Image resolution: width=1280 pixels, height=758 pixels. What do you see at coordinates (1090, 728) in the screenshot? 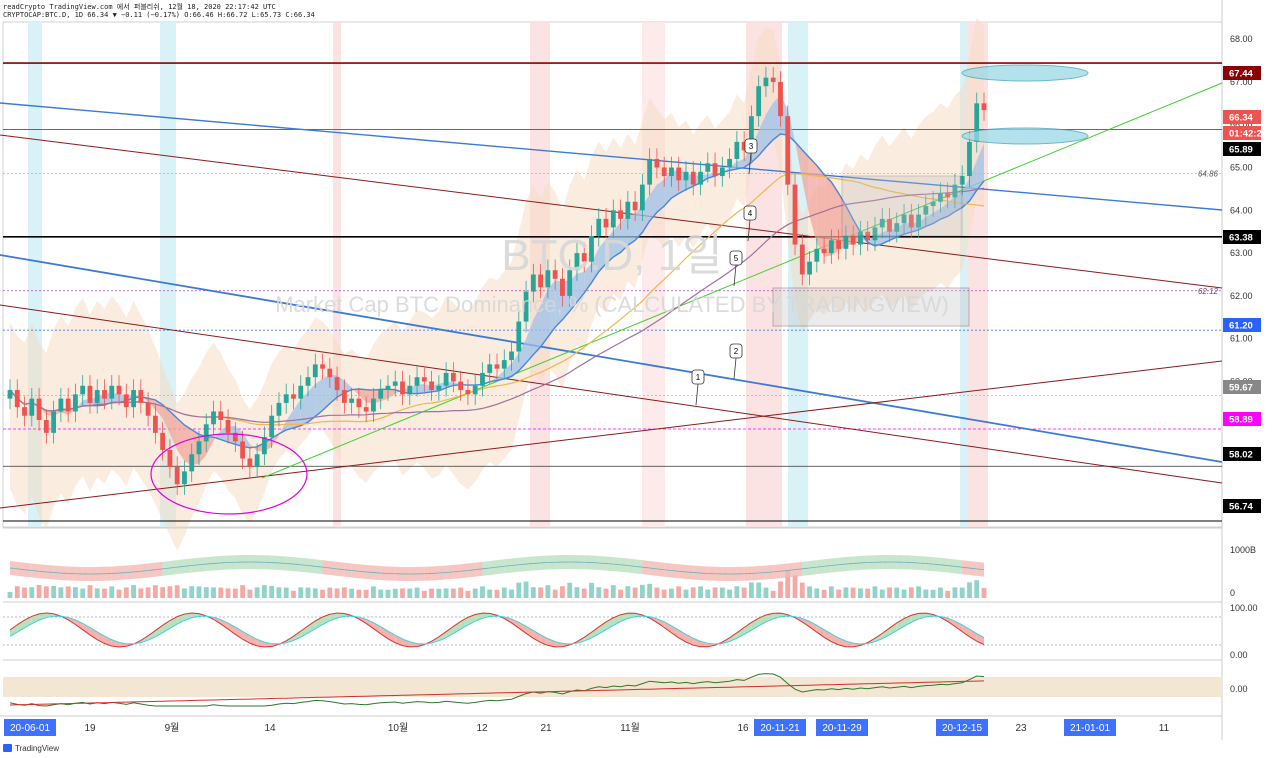
I see `x-tick-label: 21-01-01` at bounding box center [1090, 728].